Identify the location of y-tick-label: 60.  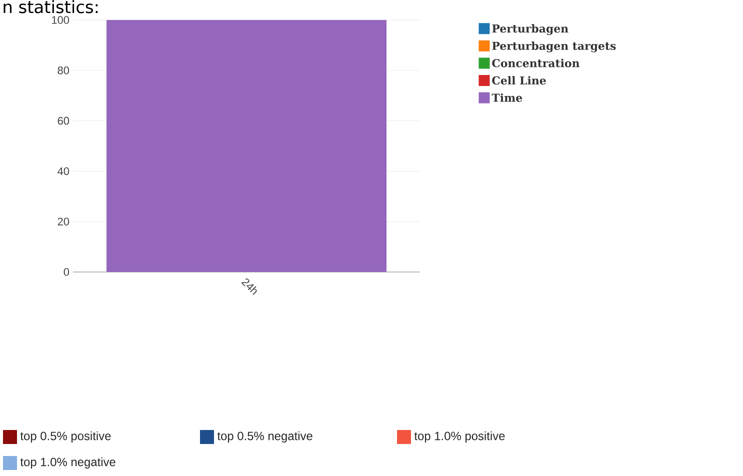
(64, 120).